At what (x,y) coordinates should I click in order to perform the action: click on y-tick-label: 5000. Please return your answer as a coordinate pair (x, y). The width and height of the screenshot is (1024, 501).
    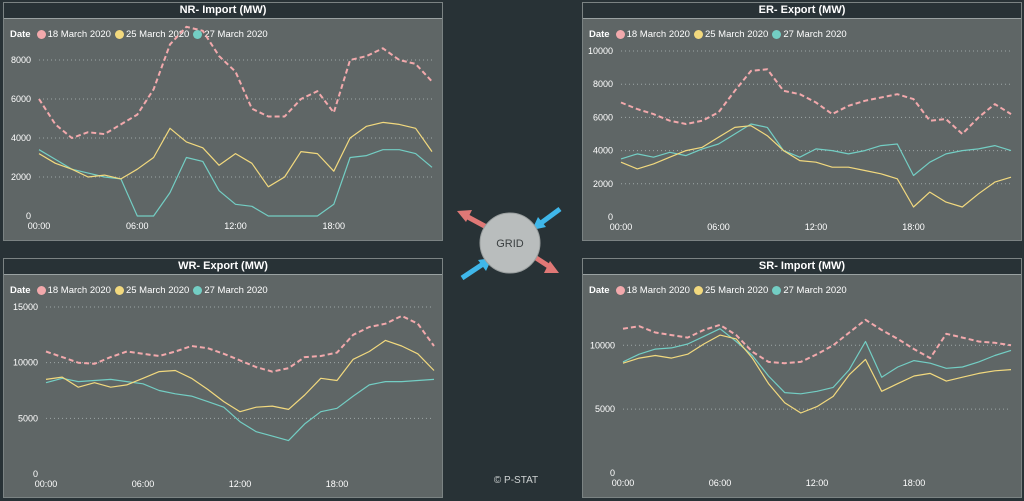
    Looking at the image, I should click on (28, 418).